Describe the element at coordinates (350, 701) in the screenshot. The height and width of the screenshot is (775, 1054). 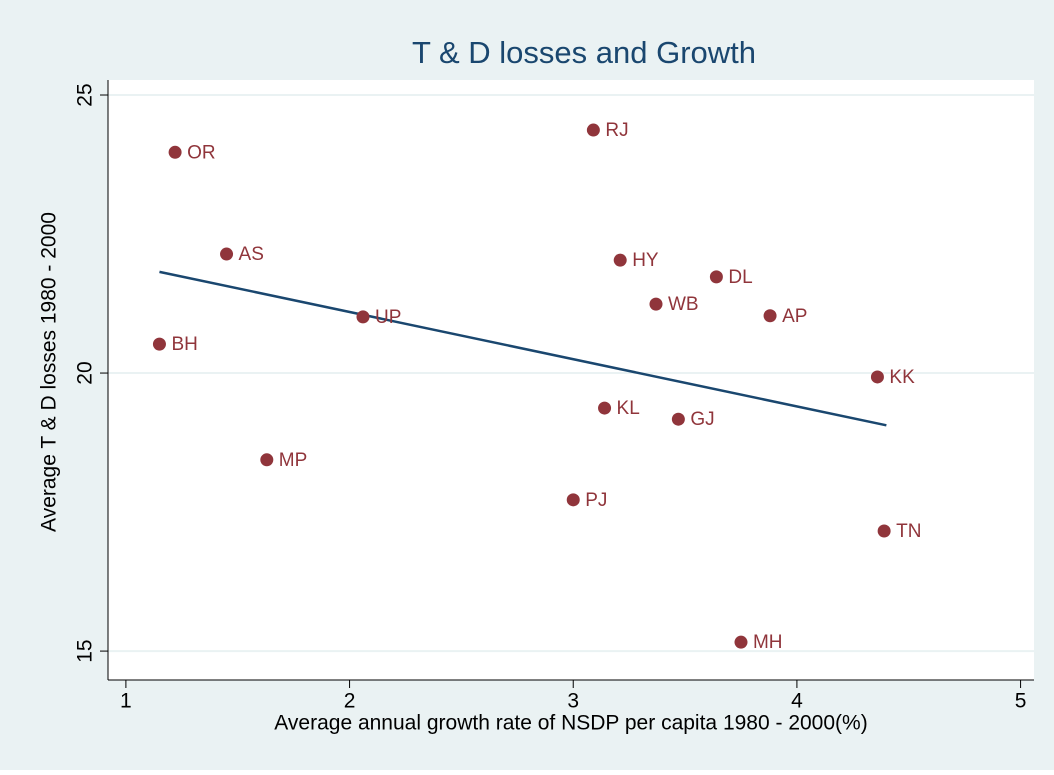
I see `x-tick-label: 2` at that location.